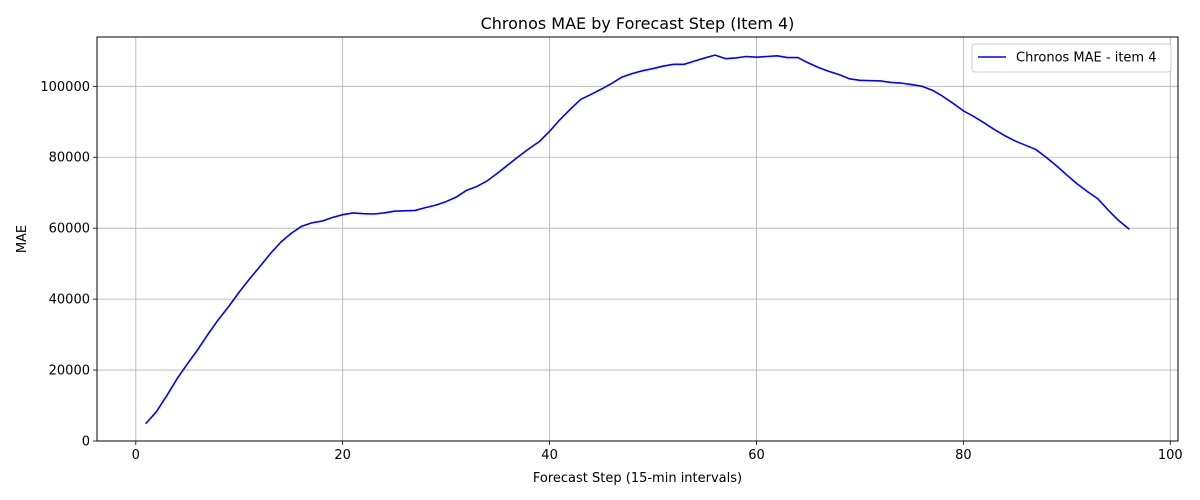 The height and width of the screenshot is (500, 1200). Describe the element at coordinates (549, 455) in the screenshot. I see `x-tick-label: 40` at that location.